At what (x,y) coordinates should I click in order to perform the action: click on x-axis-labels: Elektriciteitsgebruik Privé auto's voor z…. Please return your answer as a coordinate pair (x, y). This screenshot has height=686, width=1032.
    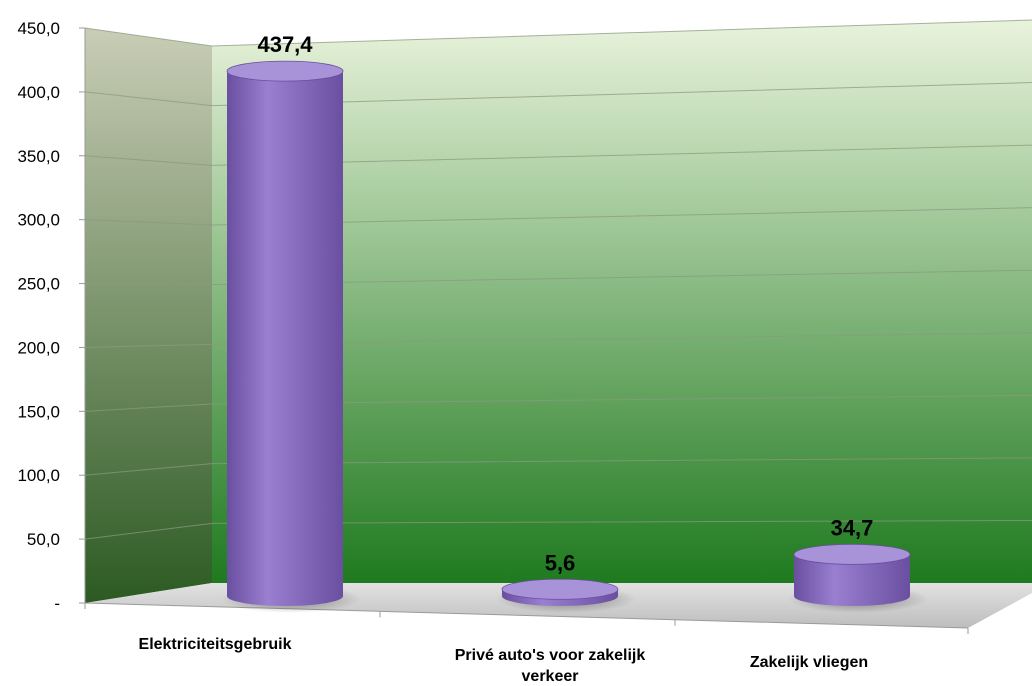
    Looking at the image, I should click on (504, 660).